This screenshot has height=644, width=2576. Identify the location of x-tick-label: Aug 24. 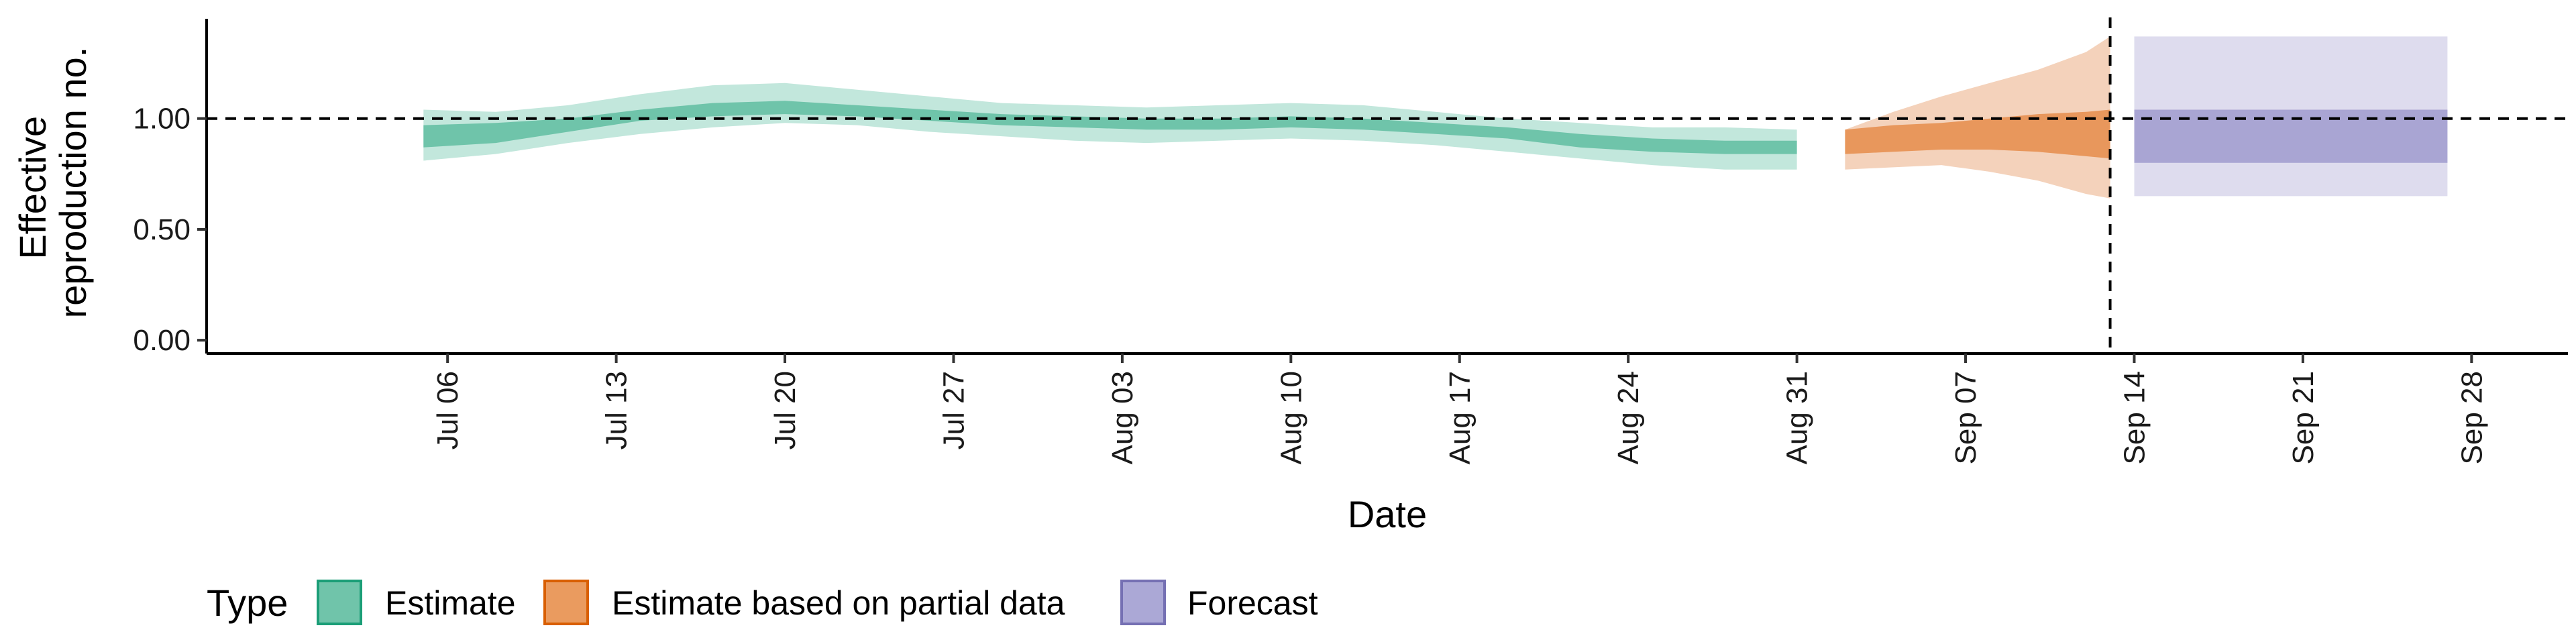
(1628, 417).